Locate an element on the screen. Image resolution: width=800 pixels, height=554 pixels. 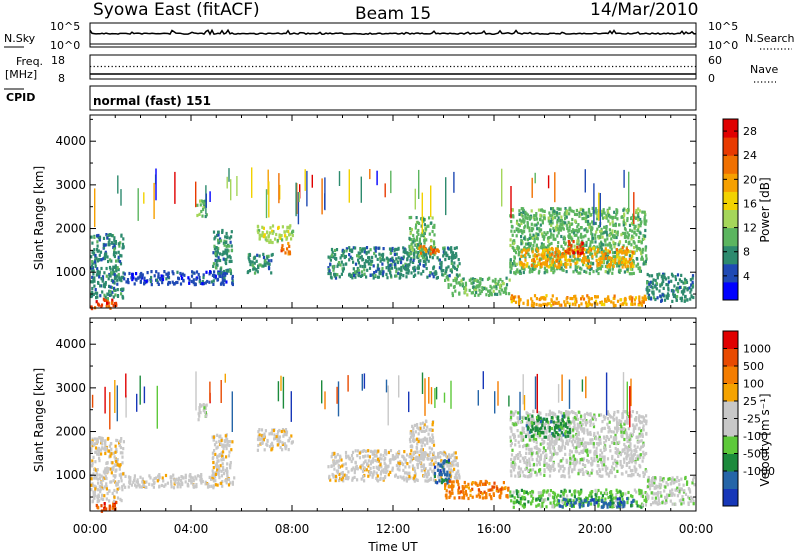
nsearch-label: N.Search is located at coordinates (770, 38).